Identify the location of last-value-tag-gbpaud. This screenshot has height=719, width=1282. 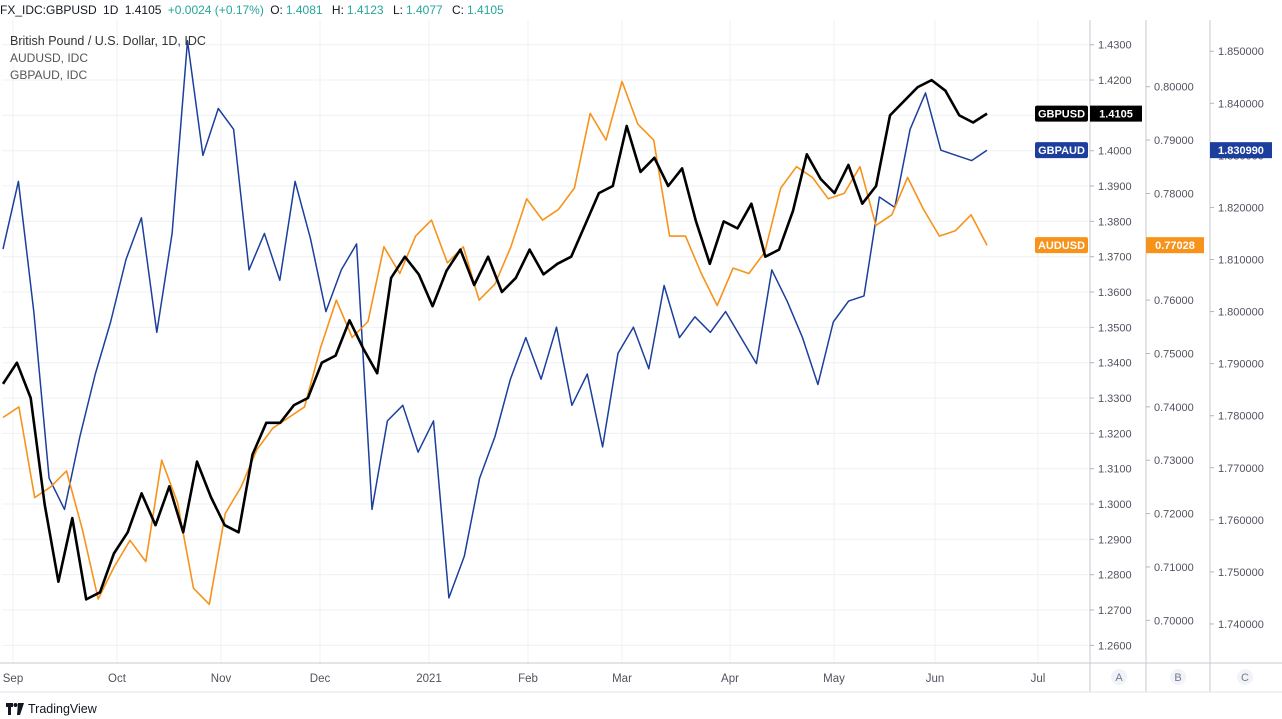
(1241, 150).